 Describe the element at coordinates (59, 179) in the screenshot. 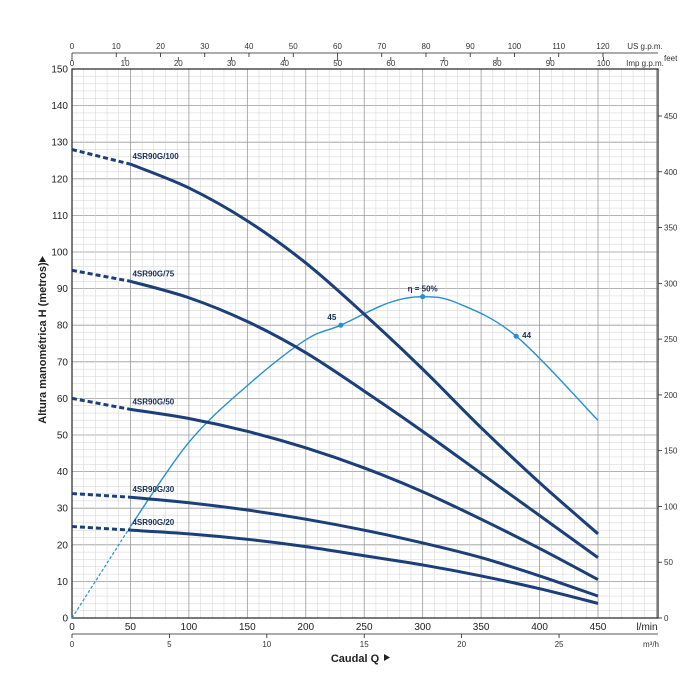

I see `y-tick-label: 120` at that location.